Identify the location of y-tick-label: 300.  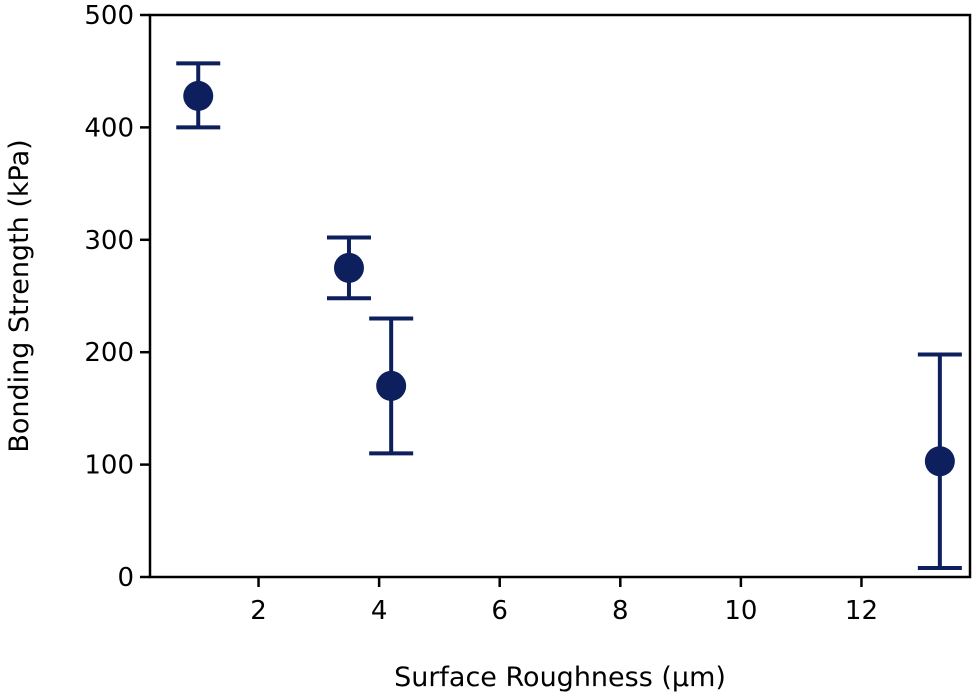
(109, 241).